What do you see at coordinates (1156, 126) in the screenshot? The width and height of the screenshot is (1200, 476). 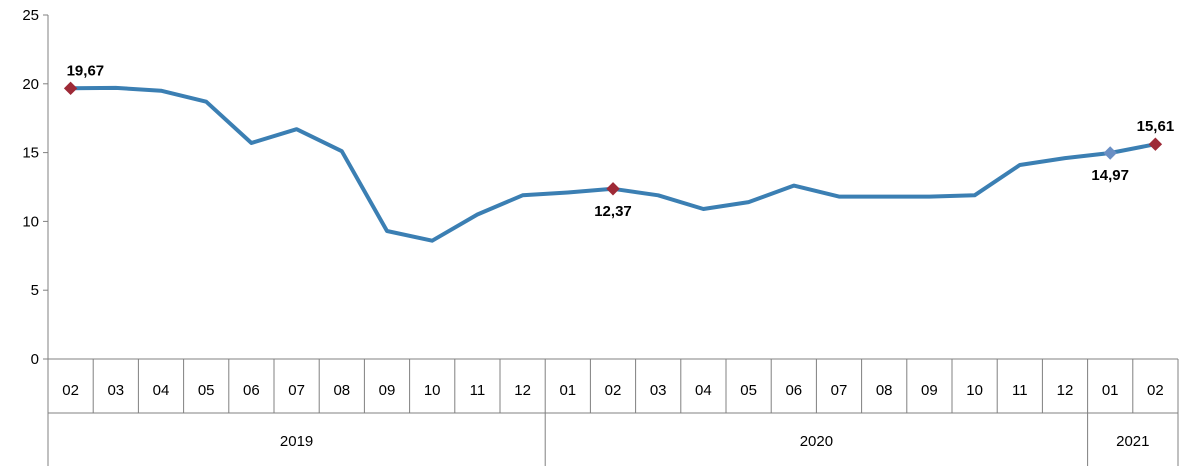 I see `data-label: 15,61` at bounding box center [1156, 126].